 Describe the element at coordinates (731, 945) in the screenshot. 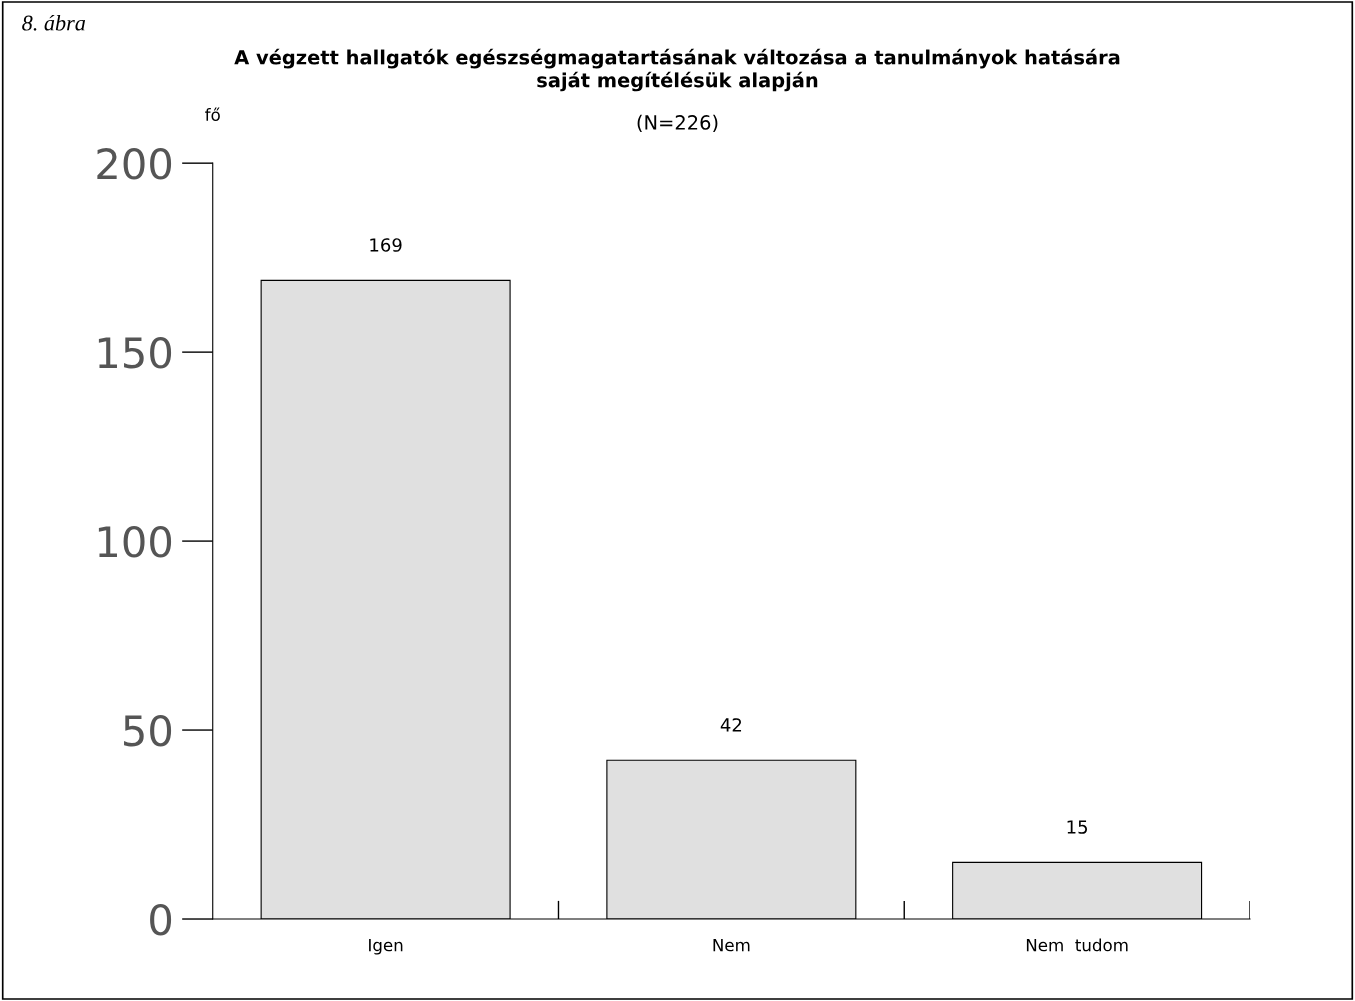

I see `x-tick-label: Nem` at that location.